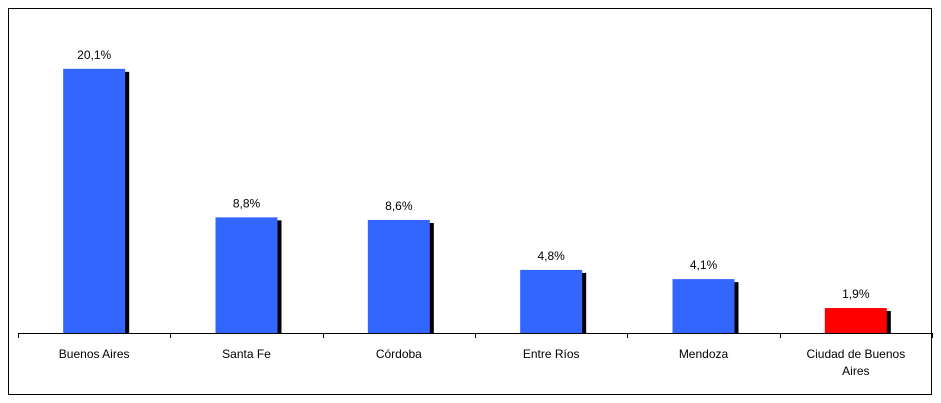 Image resolution: width=941 pixels, height=403 pixels. What do you see at coordinates (551, 301) in the screenshot?
I see `bar-entre-ríos` at bounding box center [551, 301].